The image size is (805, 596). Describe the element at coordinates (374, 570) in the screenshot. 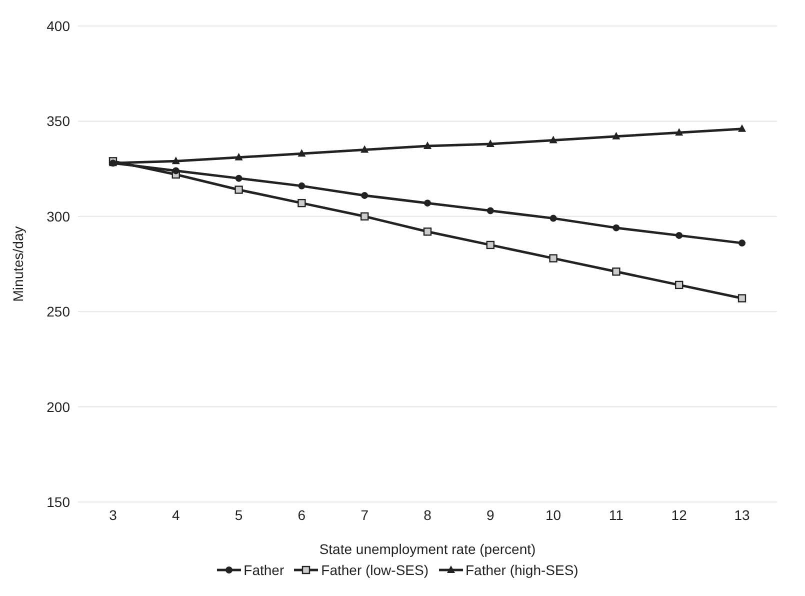

I see `legend-label: Father (low-SES)` at that location.